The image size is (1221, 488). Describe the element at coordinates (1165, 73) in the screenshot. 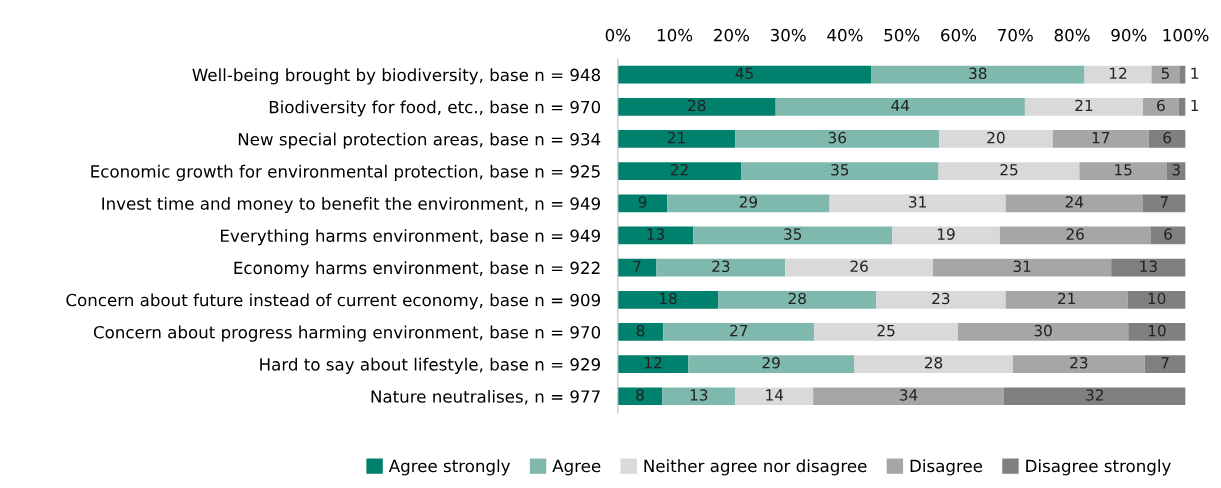

I see `data-label: 5` at that location.